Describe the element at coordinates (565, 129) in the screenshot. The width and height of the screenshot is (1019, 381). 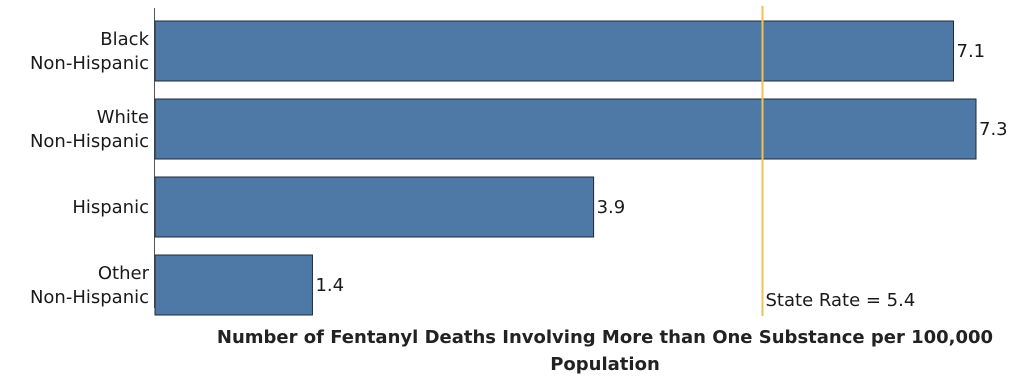
I see `bar-white-non-hispanic` at that location.